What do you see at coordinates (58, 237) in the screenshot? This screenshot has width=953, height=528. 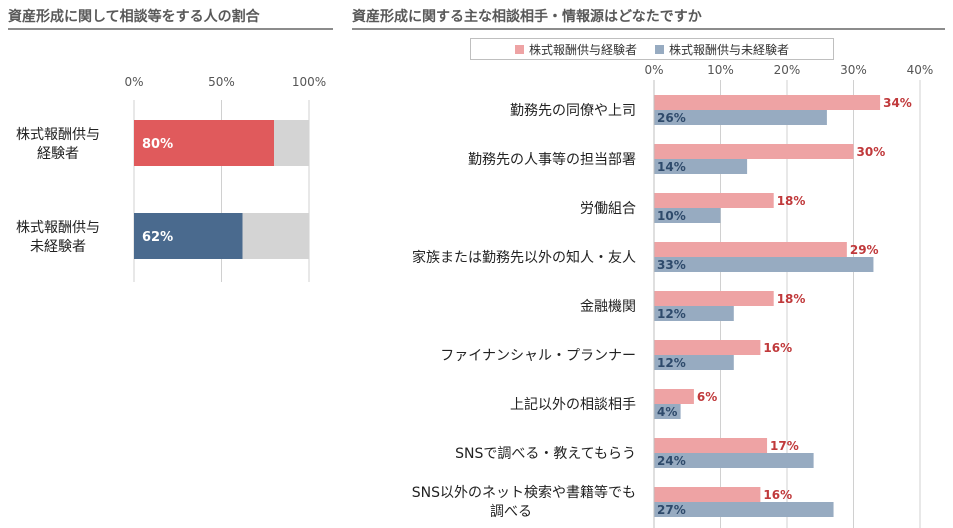 I see `left-category-label-1: 株式報酬供与未経験者` at bounding box center [58, 237].